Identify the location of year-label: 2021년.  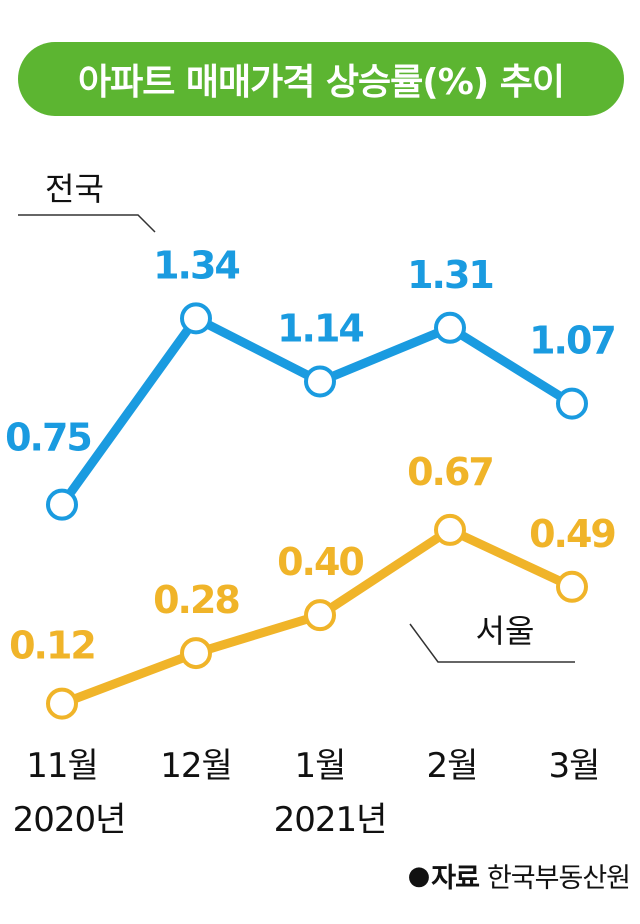
(330, 820).